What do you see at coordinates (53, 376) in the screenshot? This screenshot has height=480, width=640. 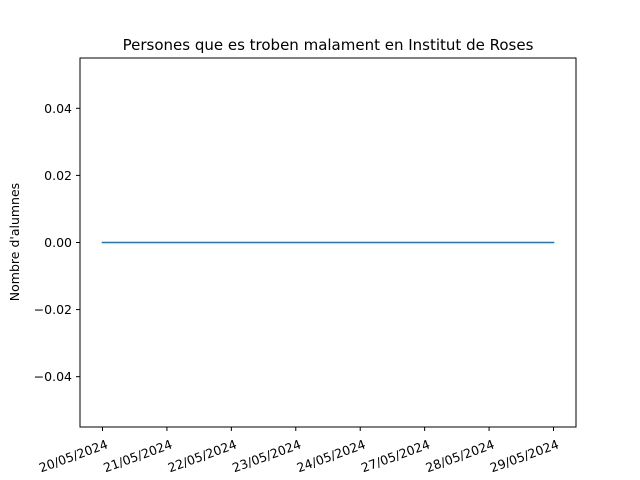 I see `y-tick-label: −0.04` at bounding box center [53, 376].